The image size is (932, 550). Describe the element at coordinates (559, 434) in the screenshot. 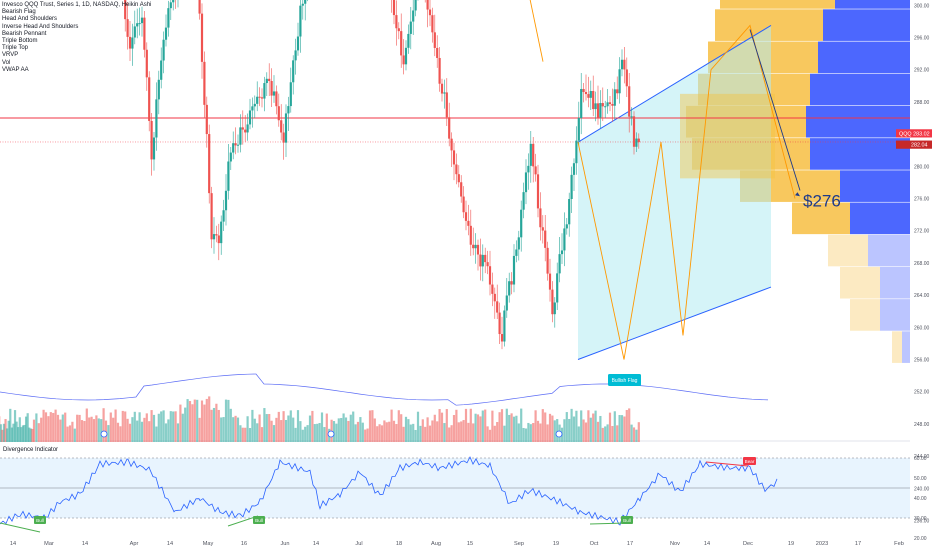

I see `dividend-marker` at that location.